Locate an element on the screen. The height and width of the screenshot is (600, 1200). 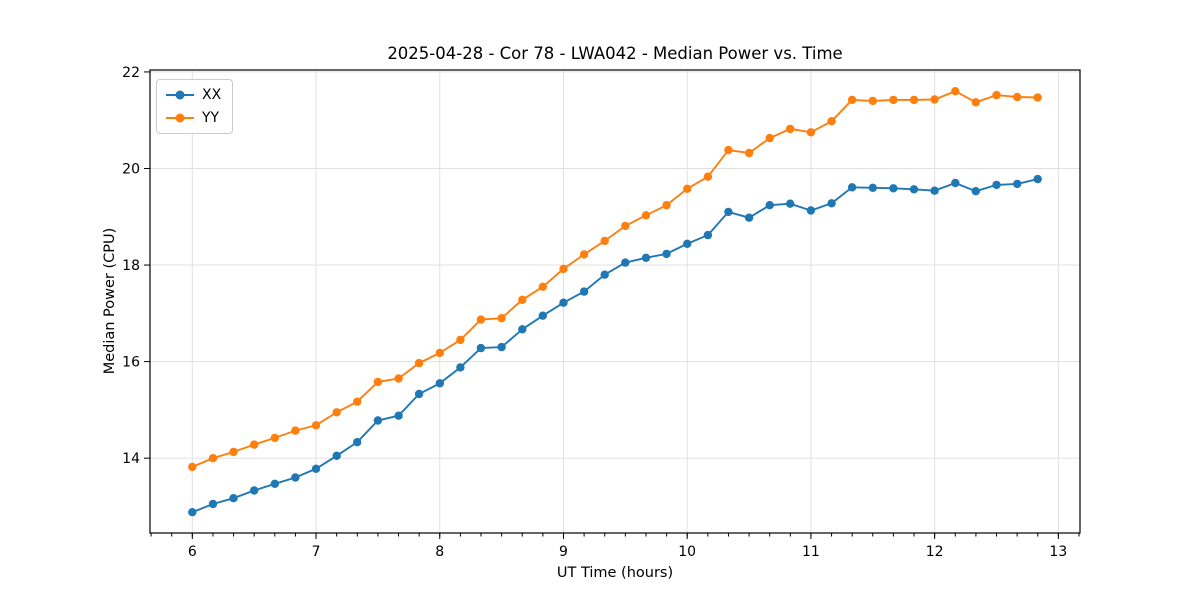
x-tick-label: 8 is located at coordinates (439, 552).